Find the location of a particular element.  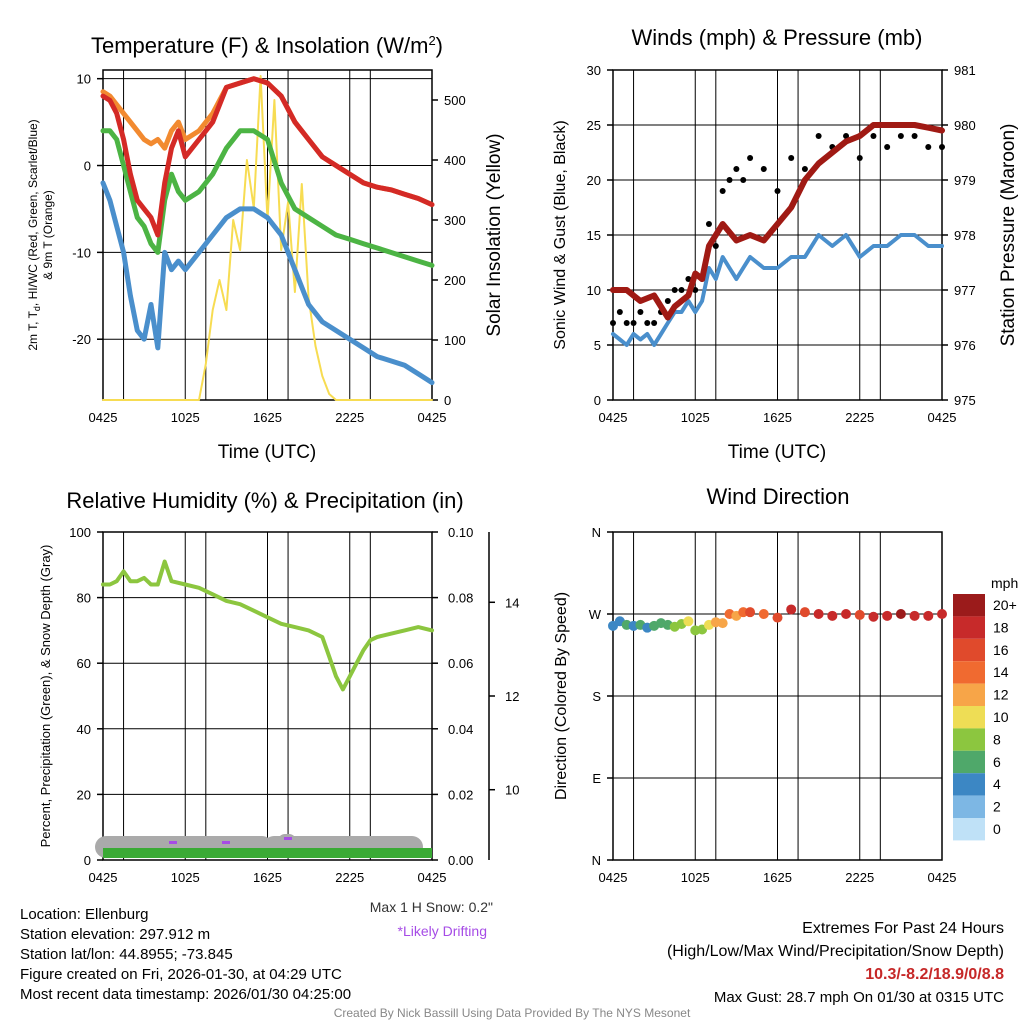

rh-drifting-note: *Likely Drifting is located at coordinates (442, 931).